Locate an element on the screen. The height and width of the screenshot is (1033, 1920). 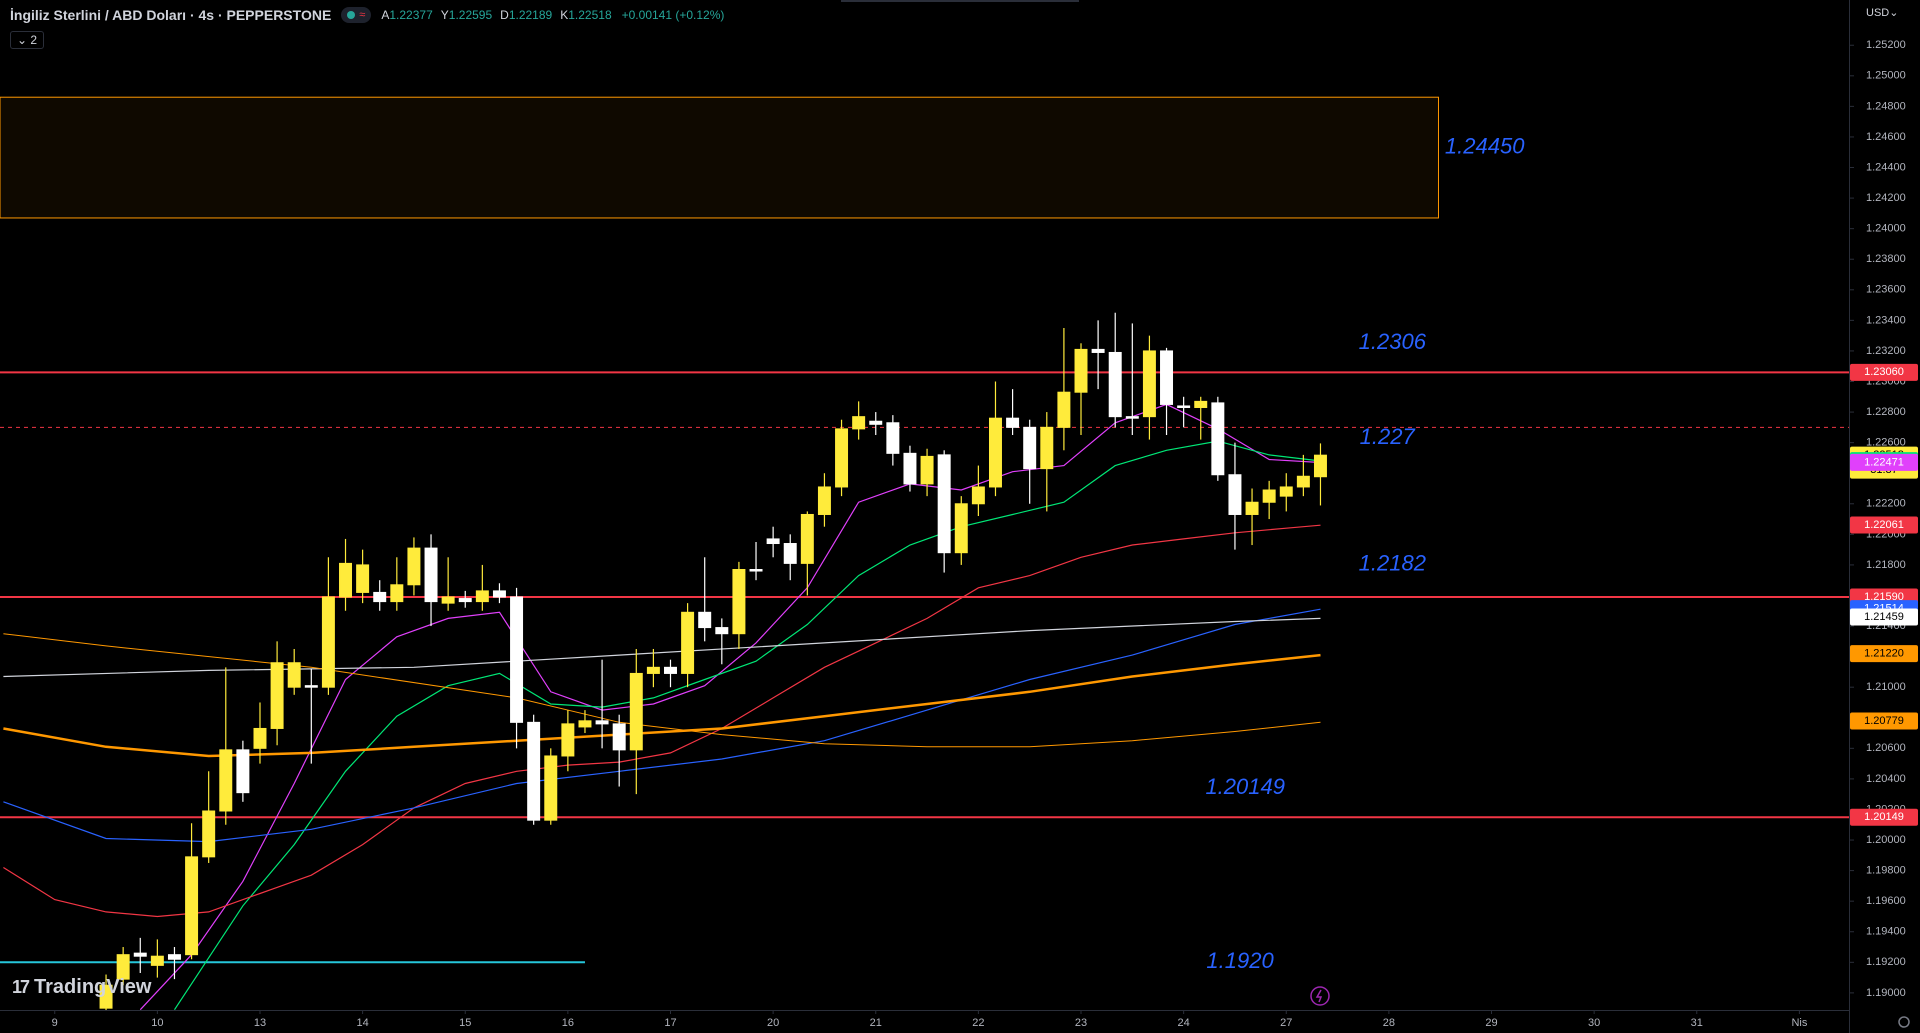
ohlc-item: D1.22189 is located at coordinates (526, 15).